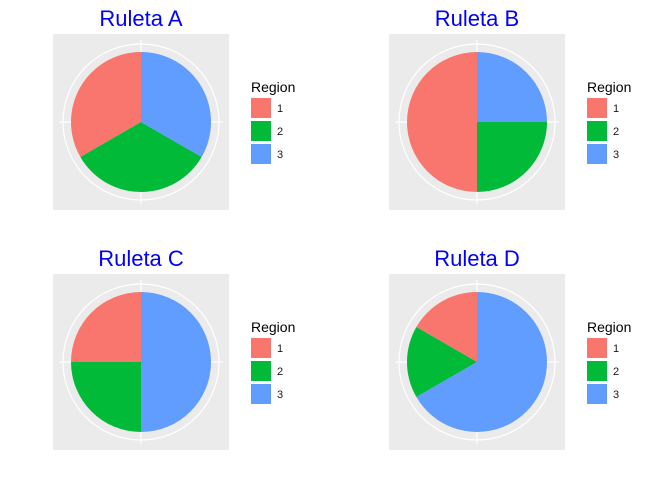  Describe the element at coordinates (477, 18) in the screenshot. I see `chart-title: Ruleta B` at that location.